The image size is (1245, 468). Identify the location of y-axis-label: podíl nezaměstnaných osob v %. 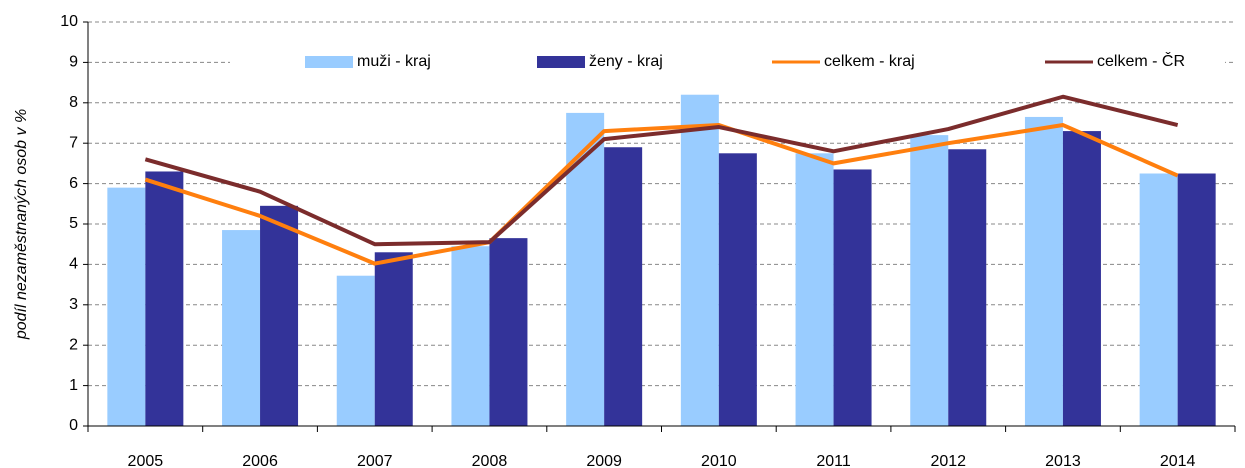
(21, 224).